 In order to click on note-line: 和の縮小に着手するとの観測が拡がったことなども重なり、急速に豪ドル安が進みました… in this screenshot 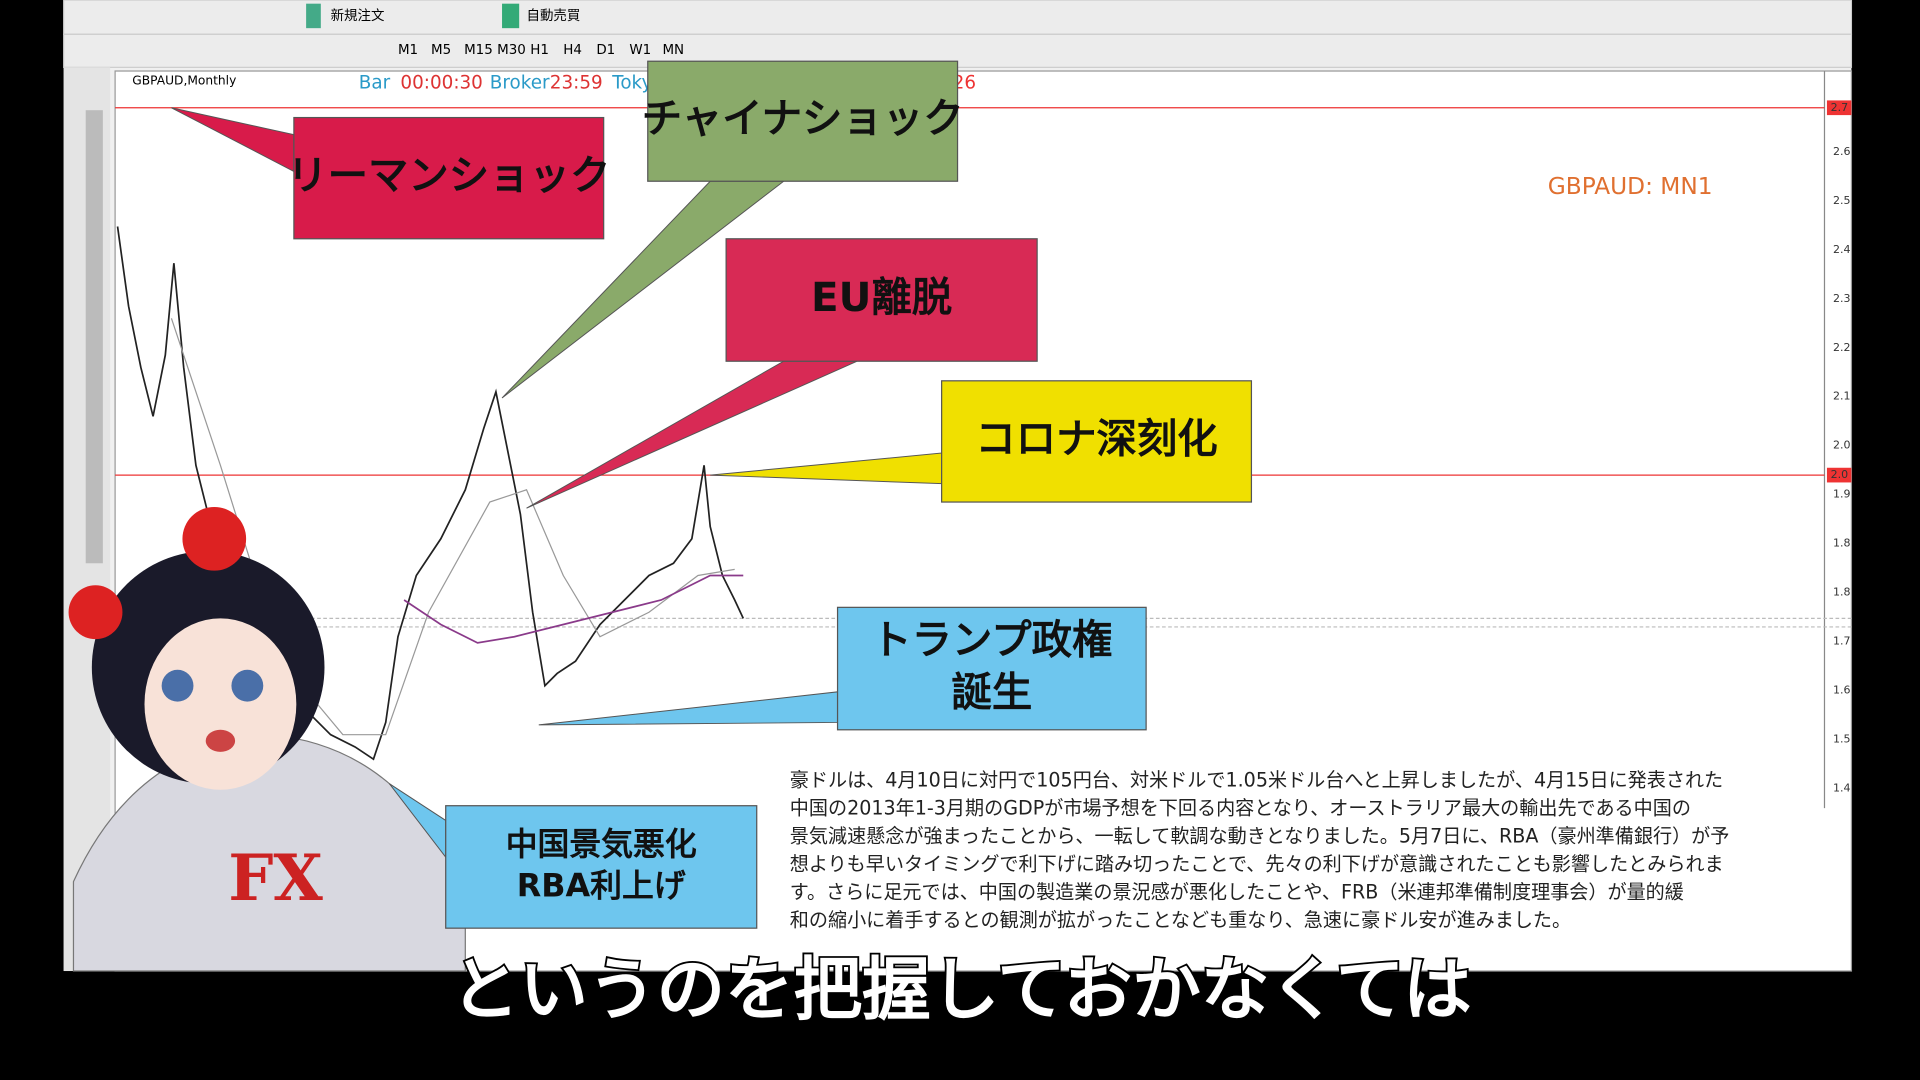, I will do `click(1180, 919)`.